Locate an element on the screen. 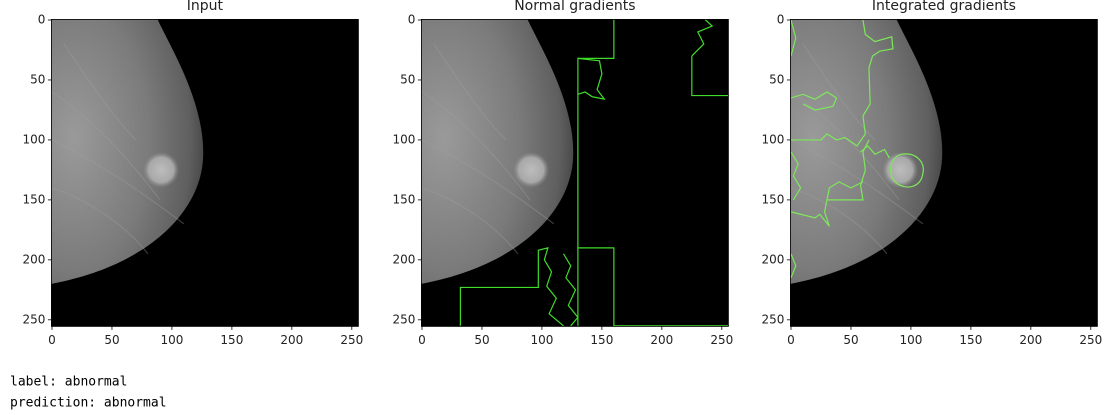 The image size is (1116, 415). subplot-title: Normal gradients is located at coordinates (574, 7).